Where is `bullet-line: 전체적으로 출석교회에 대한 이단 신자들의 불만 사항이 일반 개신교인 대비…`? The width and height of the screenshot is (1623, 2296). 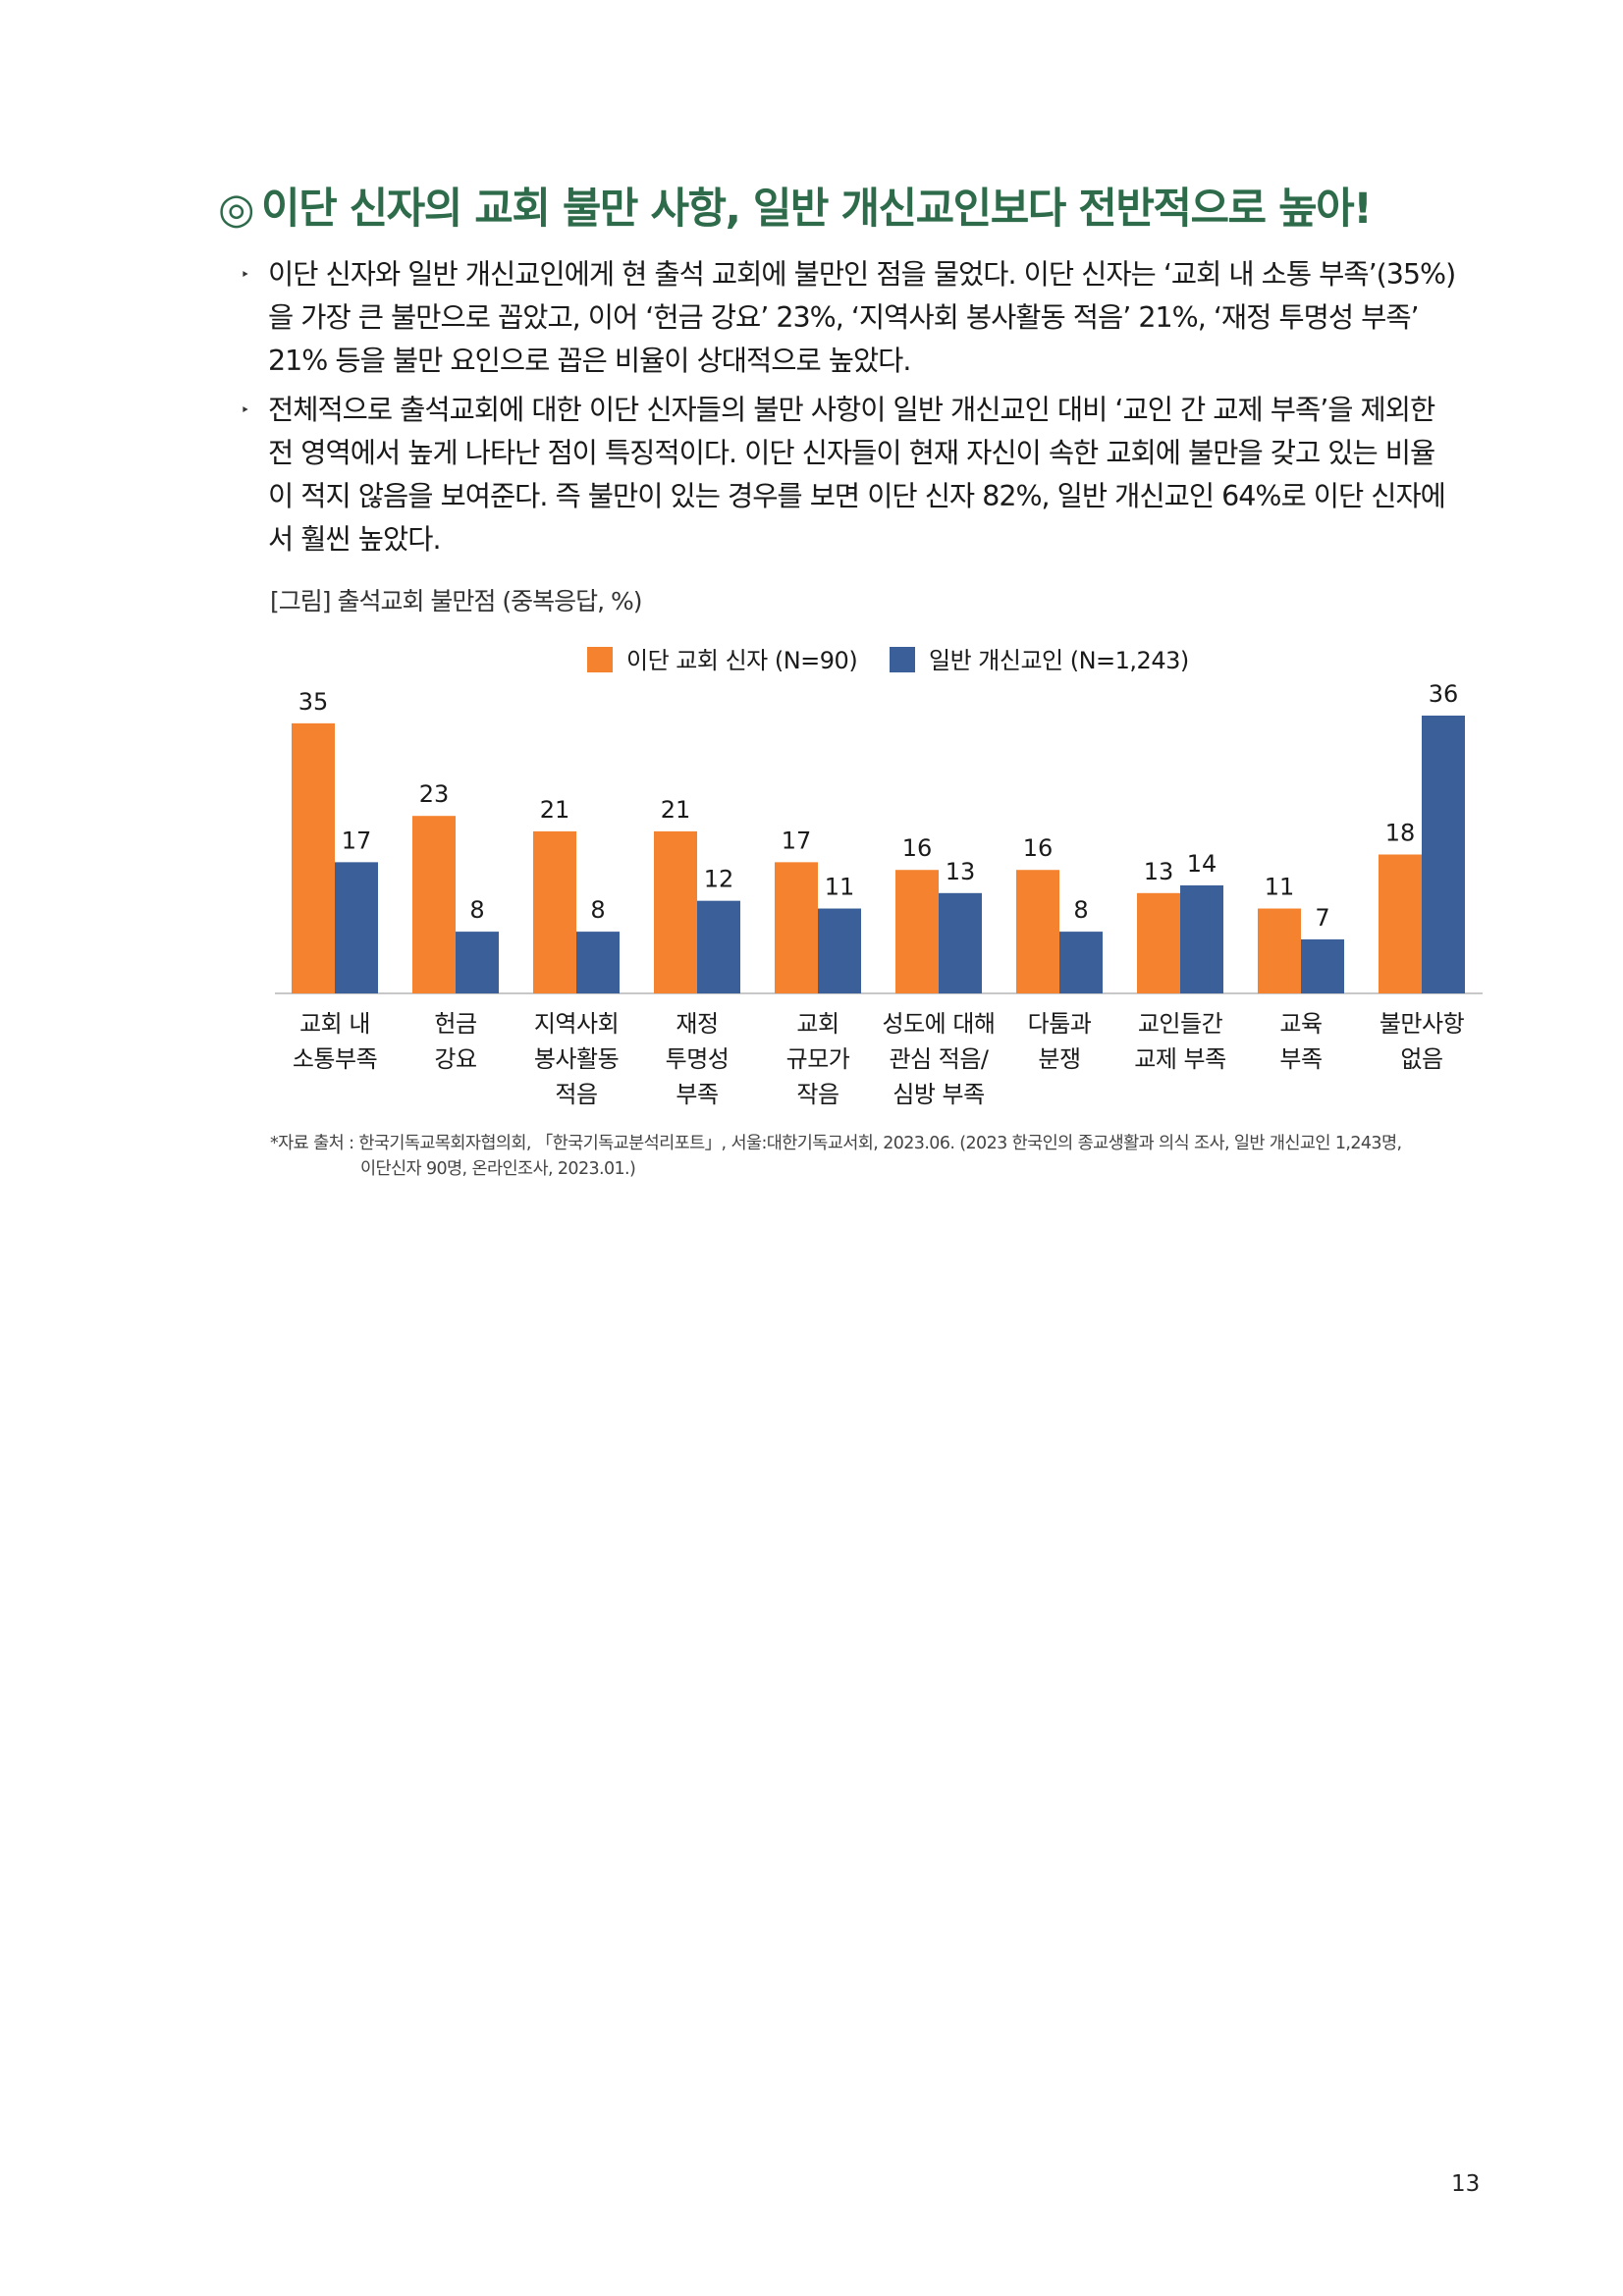
bullet-line: 전체적으로 출석교회에 대한 이단 신자들의 불만 사항이 일반 개신교인 대비… is located at coordinates (851, 410).